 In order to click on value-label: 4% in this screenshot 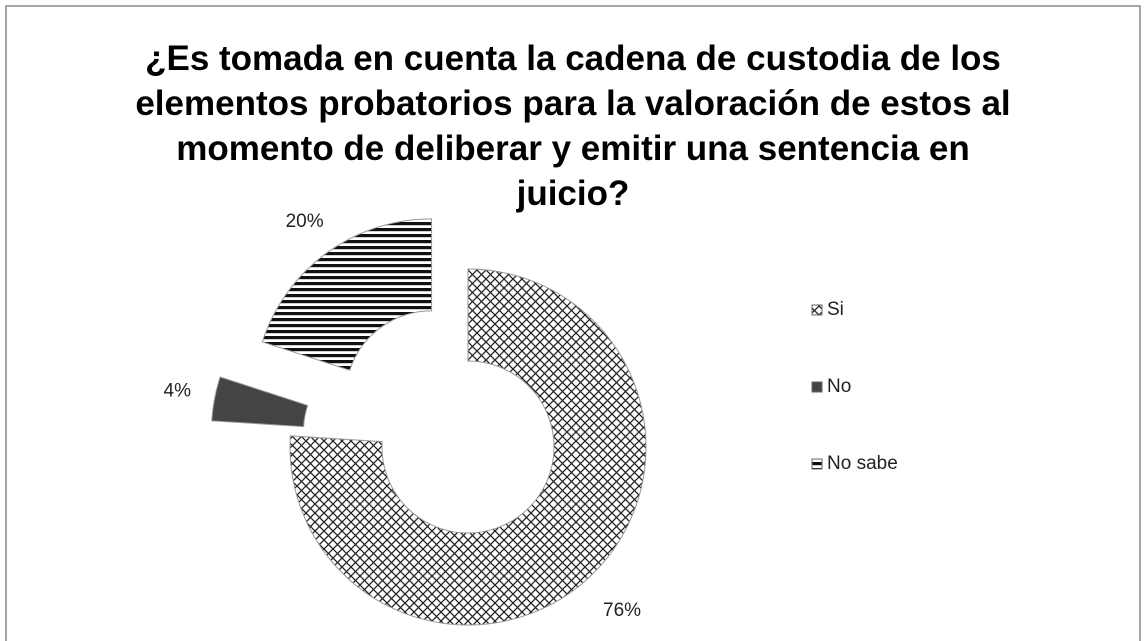, I will do `click(178, 391)`.